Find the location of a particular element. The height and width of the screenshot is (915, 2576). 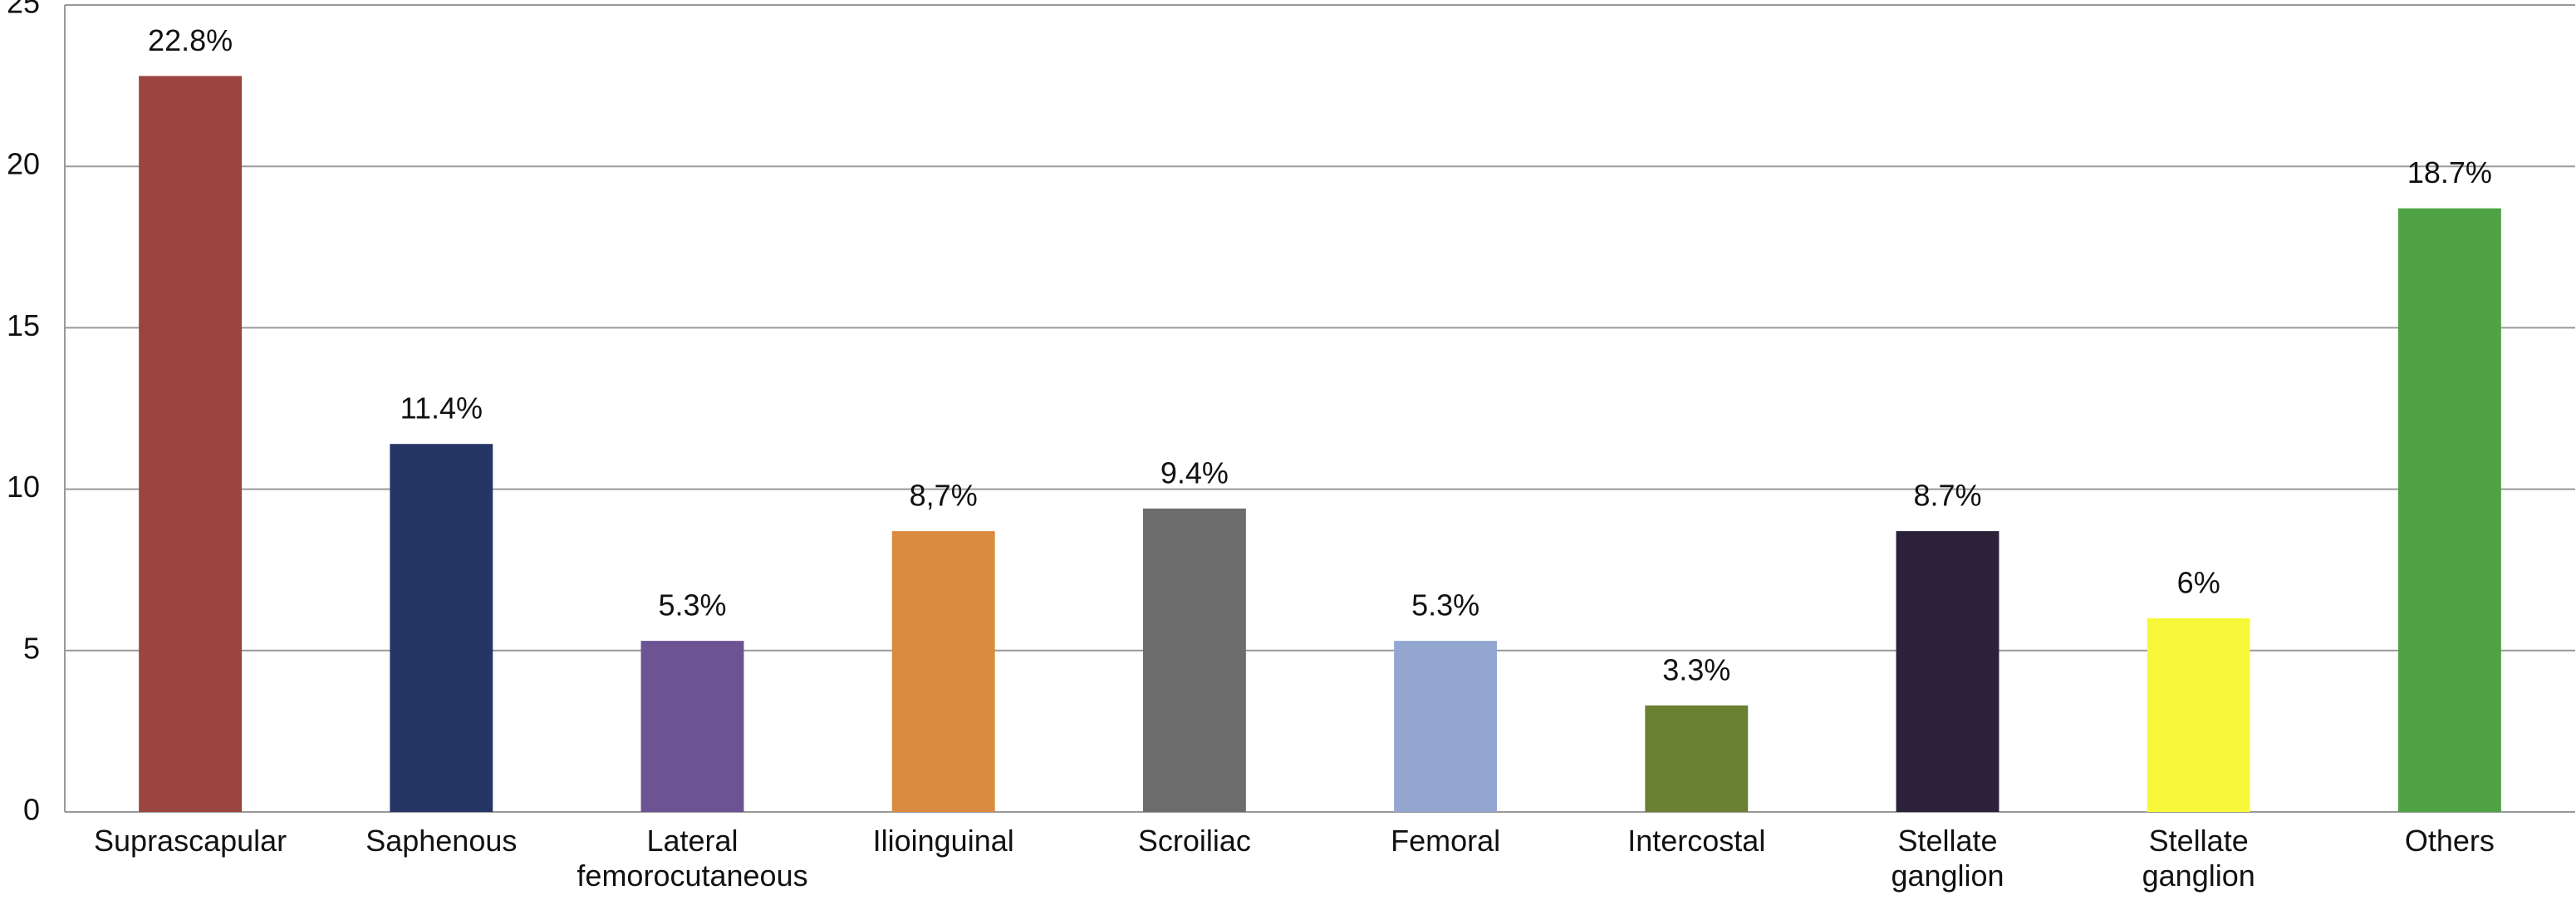

x-tick-text: Lateral femorocutaneous is located at coordinates (692, 858).